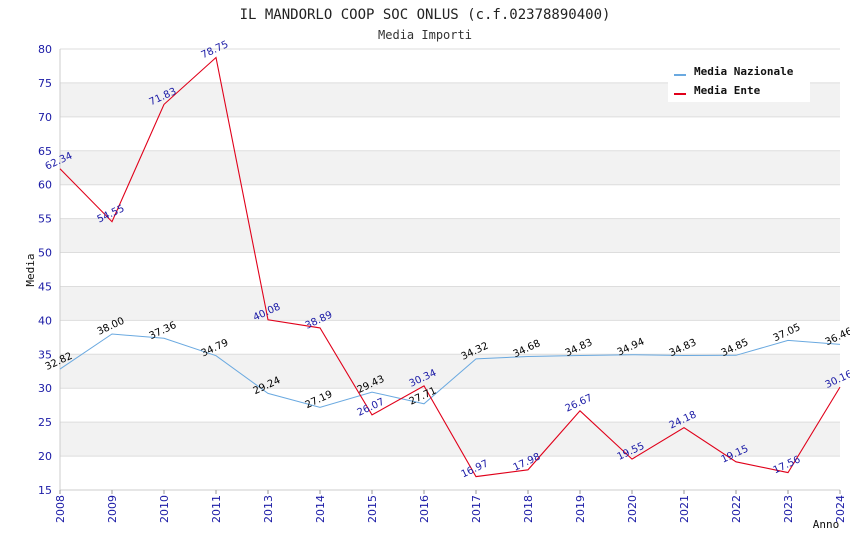  Describe the element at coordinates (371, 408) in the screenshot. I see `data-label: 26.07` at that location.